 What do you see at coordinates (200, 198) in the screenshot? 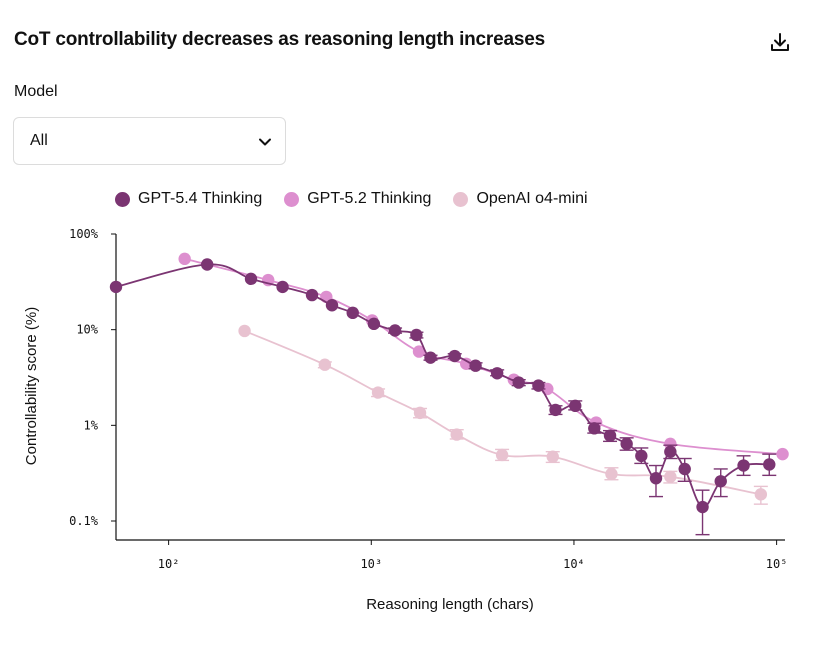
I see `legend-label: GPT-5.4 Thinking` at bounding box center [200, 198].